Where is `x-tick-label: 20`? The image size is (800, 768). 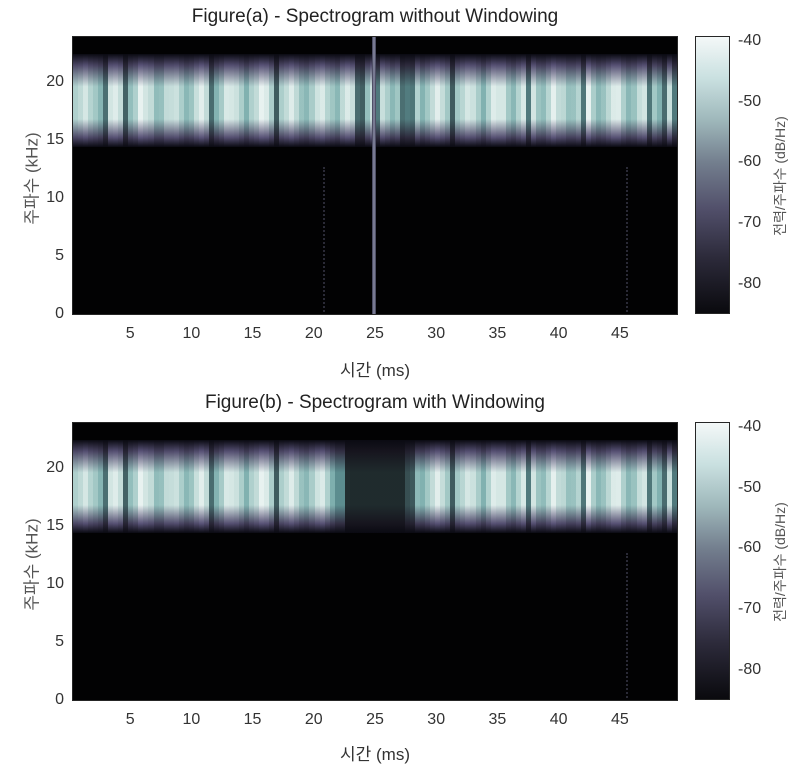
x-tick-label: 20 is located at coordinates (313, 333).